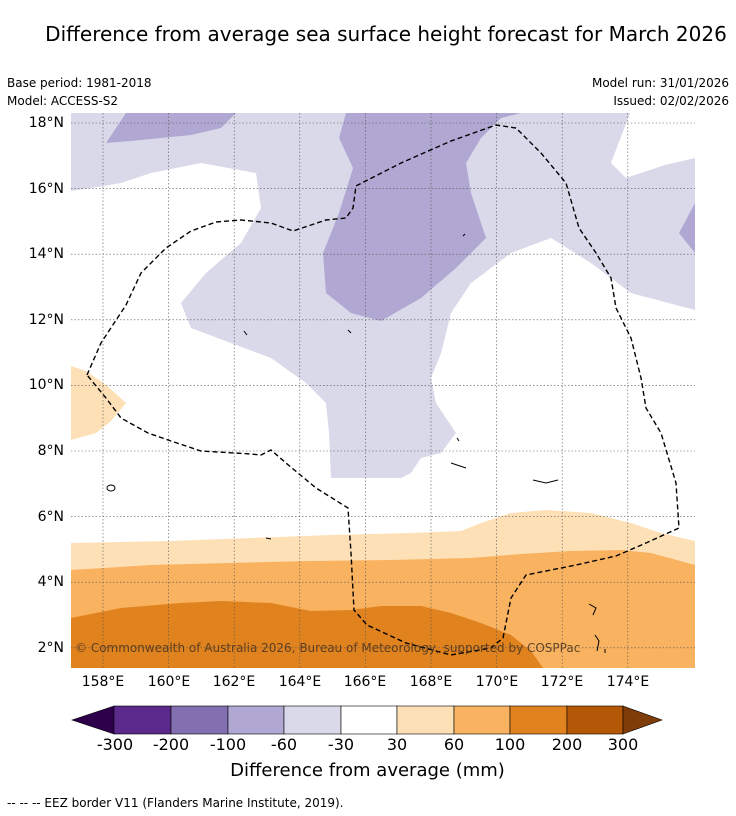 This screenshot has height=816, width=736. I want to click on colorbar-tick-neg200: -200, so click(171, 744).